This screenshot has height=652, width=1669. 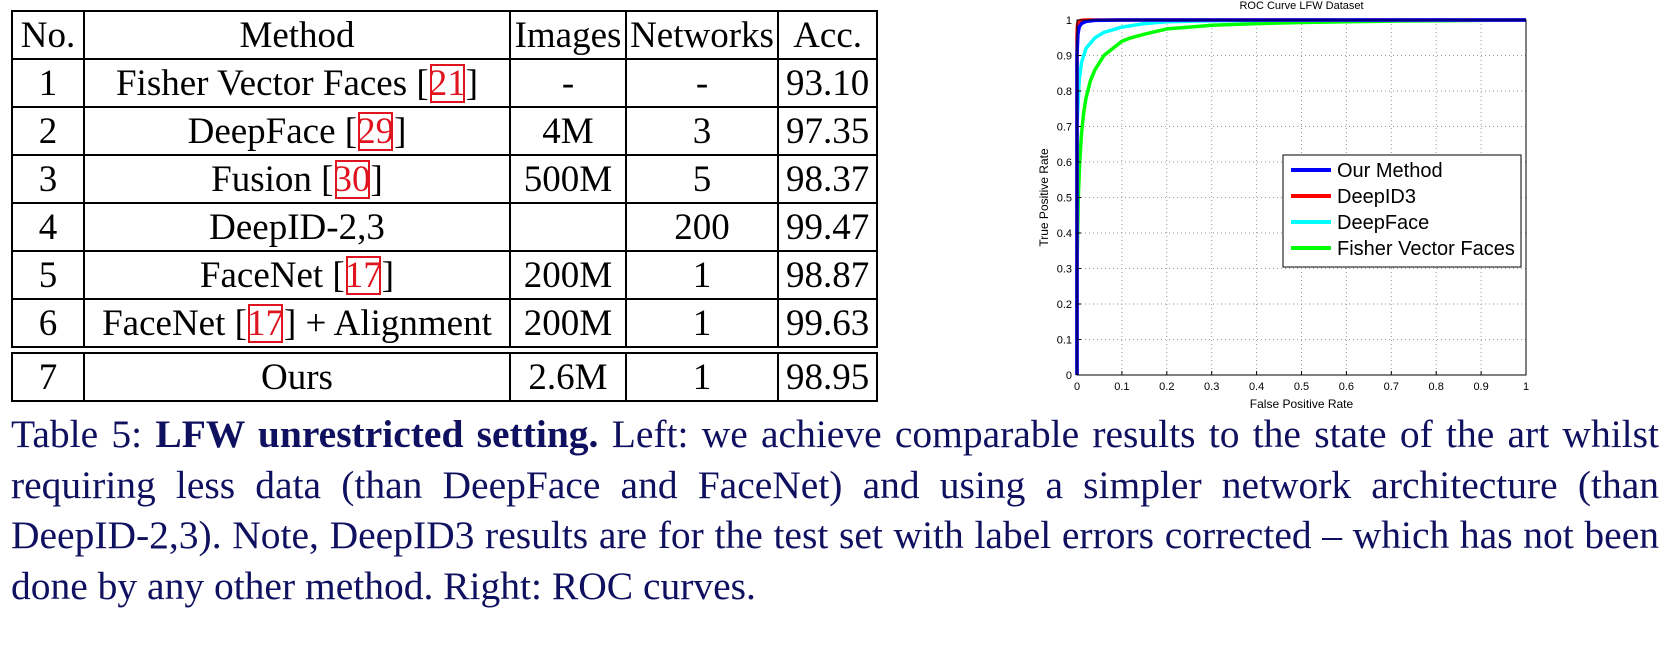 I want to click on table-header-row: No. Method Images Networks Acc., so click(x=445, y=35).